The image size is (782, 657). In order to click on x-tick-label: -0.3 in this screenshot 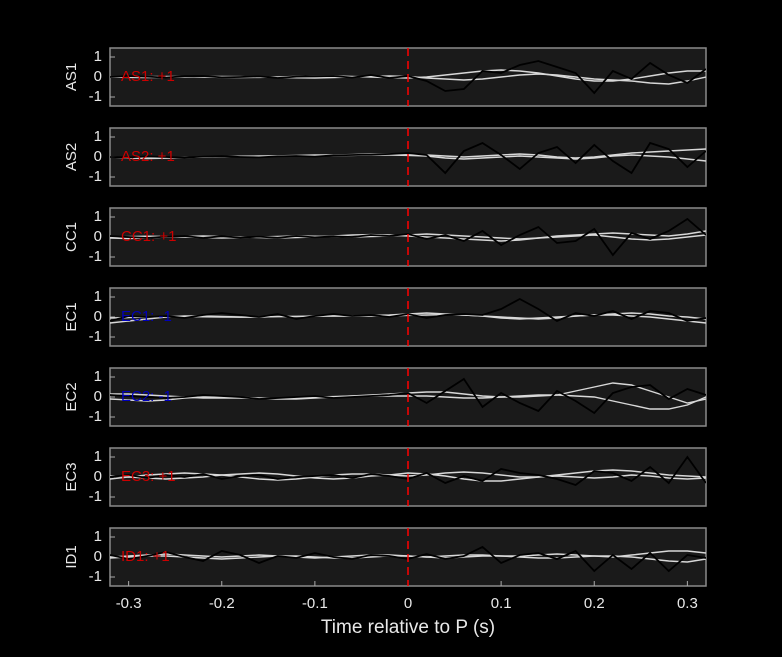, I will do `click(129, 603)`.